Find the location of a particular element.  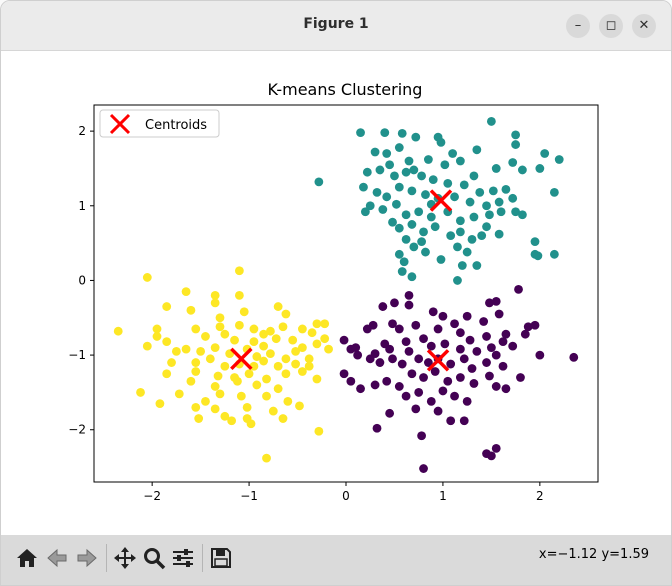

close-button: ✕ is located at coordinates (644, 26).